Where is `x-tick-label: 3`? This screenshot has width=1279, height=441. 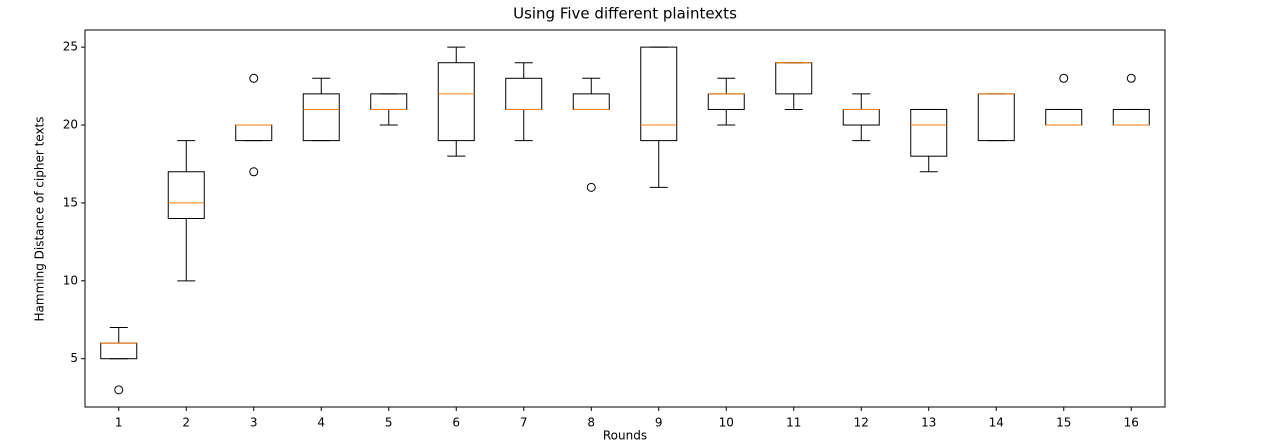 x-tick-label: 3 is located at coordinates (254, 423).